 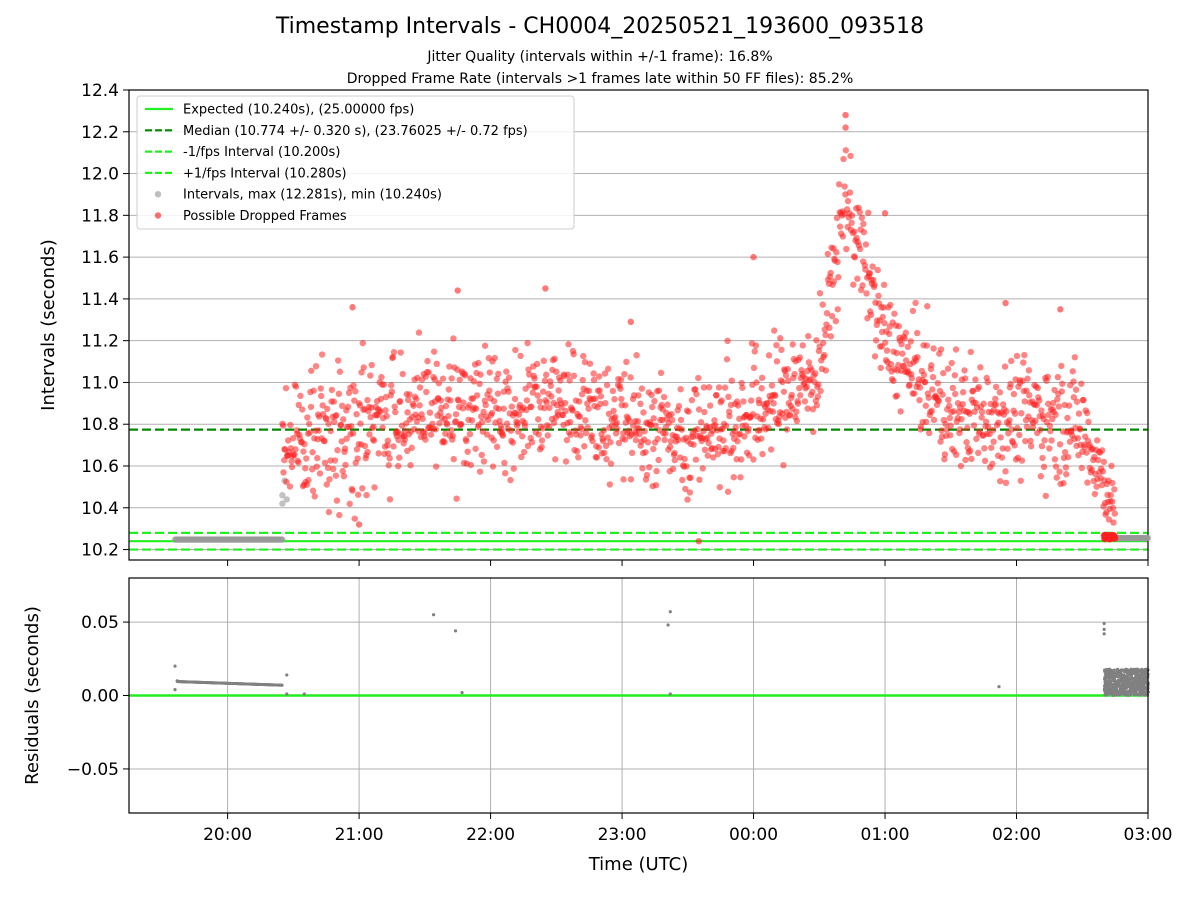 I want to click on bottom-y-axis-label: Residuals (seconds), so click(x=32, y=695).